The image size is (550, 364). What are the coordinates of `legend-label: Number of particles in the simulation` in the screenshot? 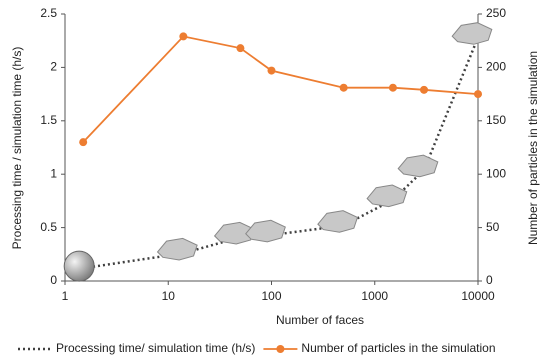 It's located at (398, 348).